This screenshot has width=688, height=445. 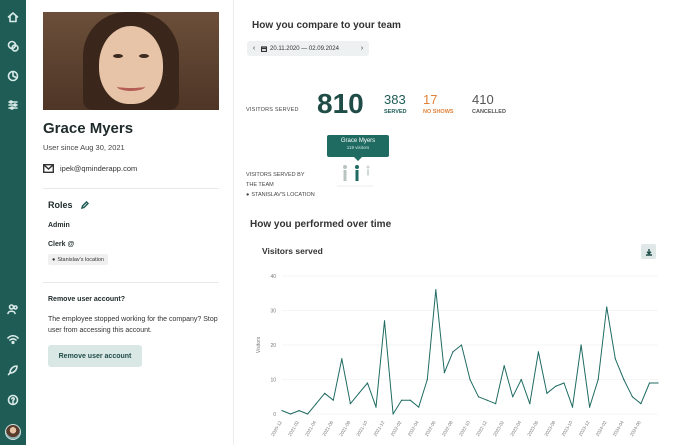 I want to click on help-icon, so click(x=13, y=400).